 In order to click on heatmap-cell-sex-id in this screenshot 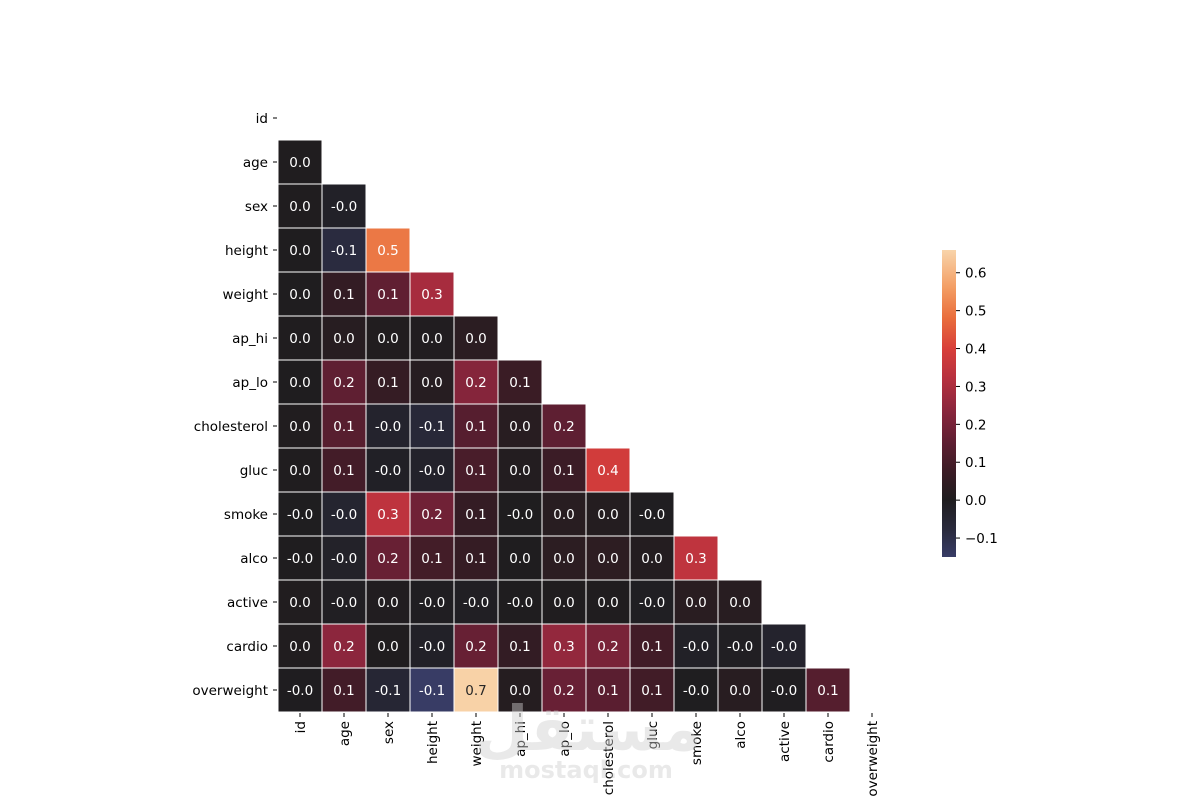, I will do `click(300, 206)`.